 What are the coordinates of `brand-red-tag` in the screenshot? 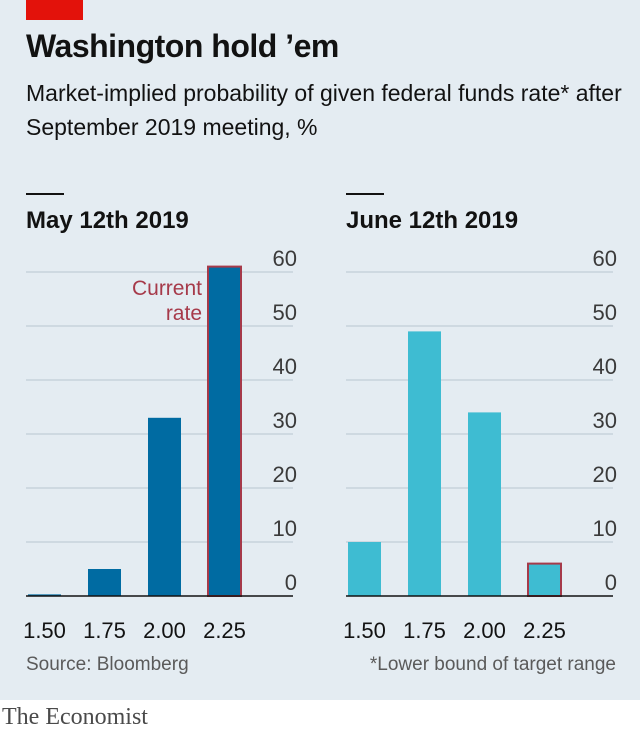 It's located at (54, 10).